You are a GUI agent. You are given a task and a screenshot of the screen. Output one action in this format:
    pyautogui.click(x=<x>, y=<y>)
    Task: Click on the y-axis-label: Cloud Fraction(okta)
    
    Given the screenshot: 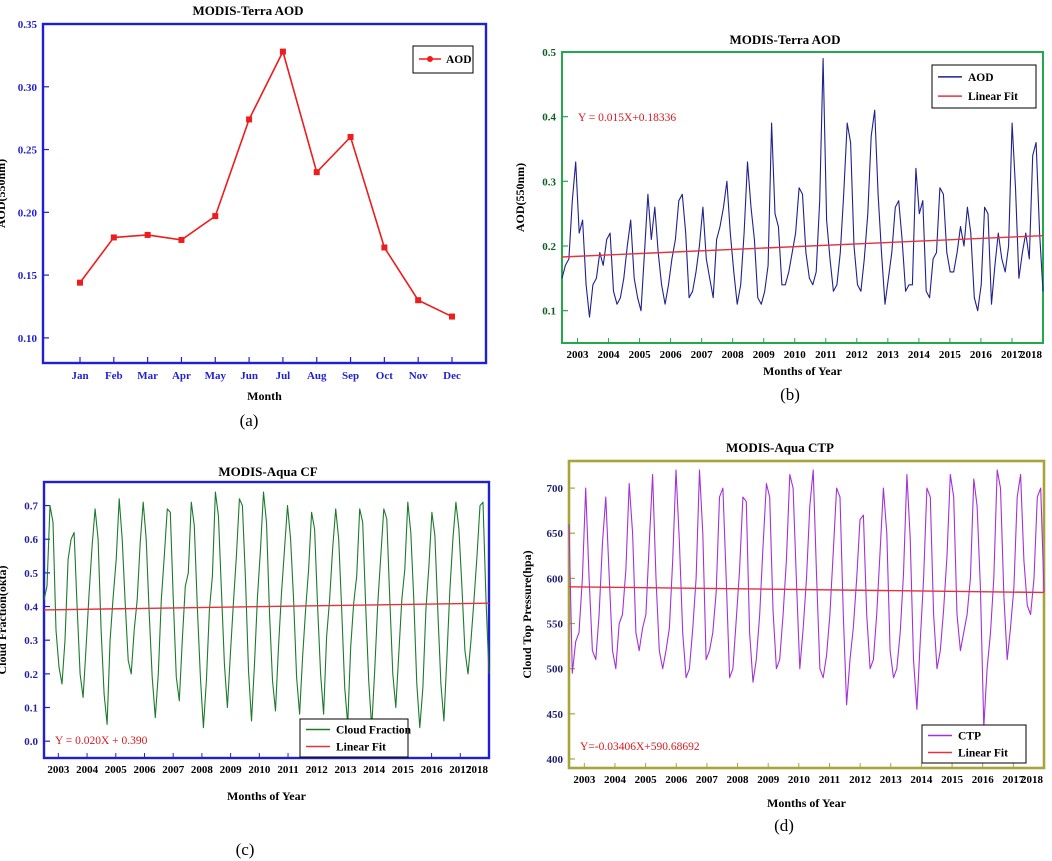 What is the action you would take?
    pyautogui.click(x=4, y=620)
    